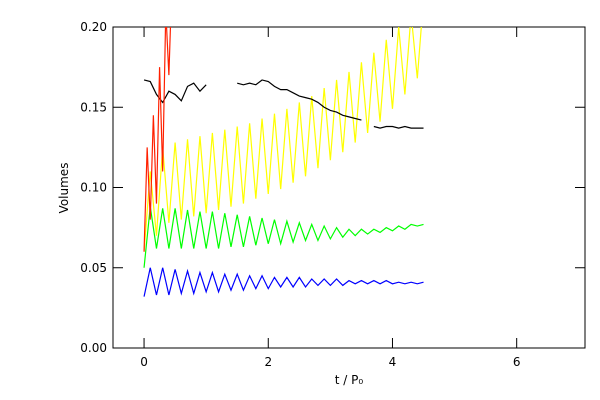 The width and height of the screenshot is (600, 400). Describe the element at coordinates (64, 188) in the screenshot. I see `y-axis-label: Volumes` at that location.